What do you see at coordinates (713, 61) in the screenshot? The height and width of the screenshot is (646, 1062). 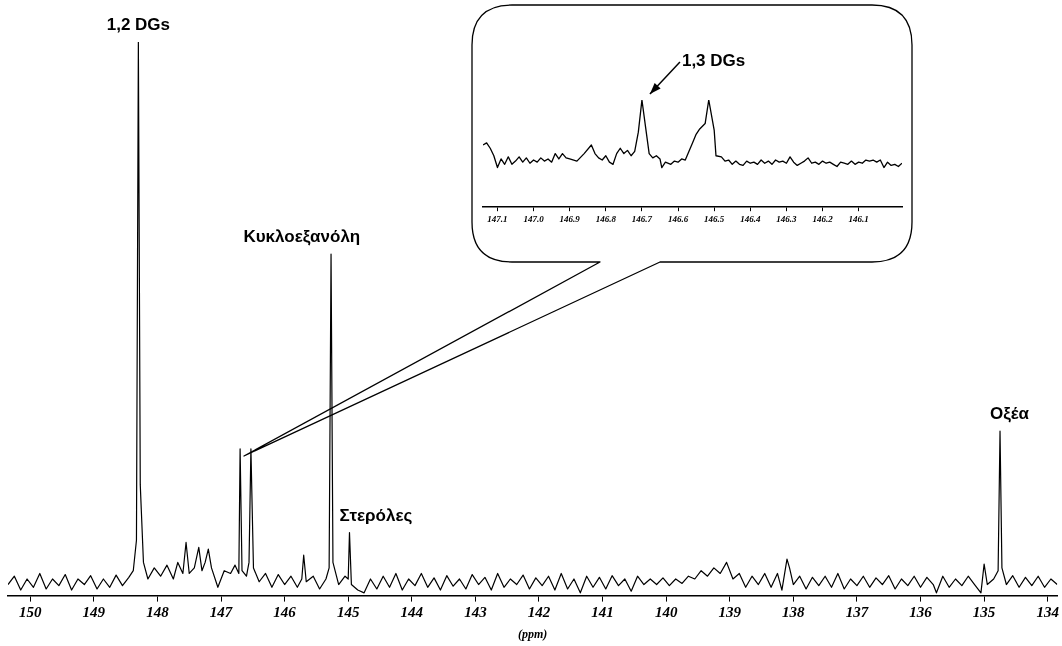 I see `annotation: 1,3 DGs` at bounding box center [713, 61].